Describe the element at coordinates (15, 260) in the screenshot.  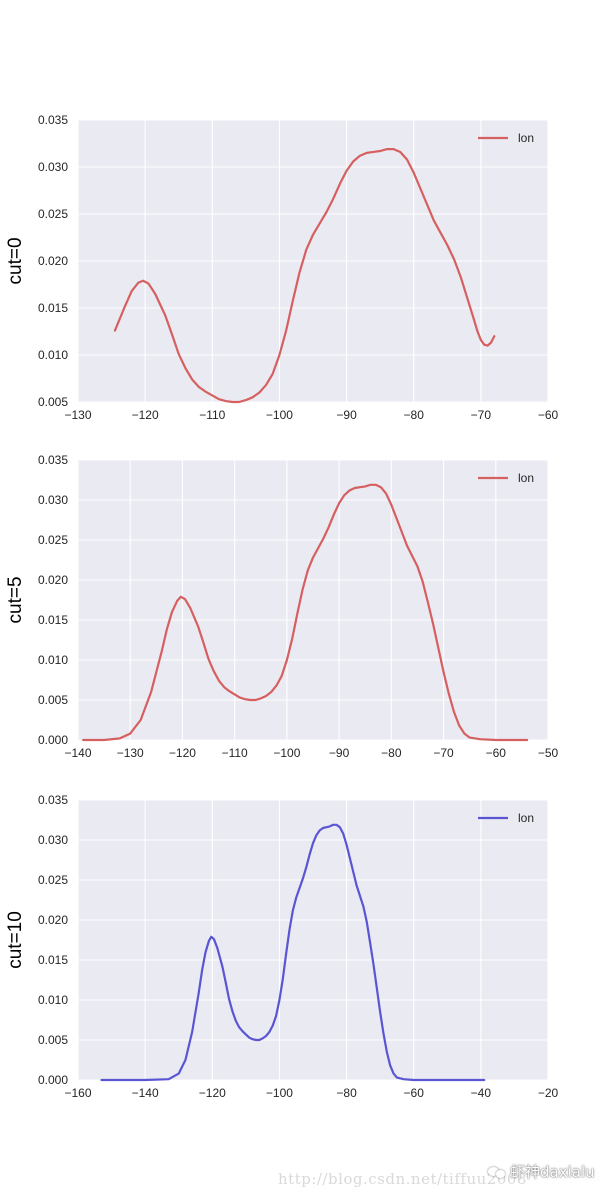
I see `y-axis-label: cut=0` at that location.